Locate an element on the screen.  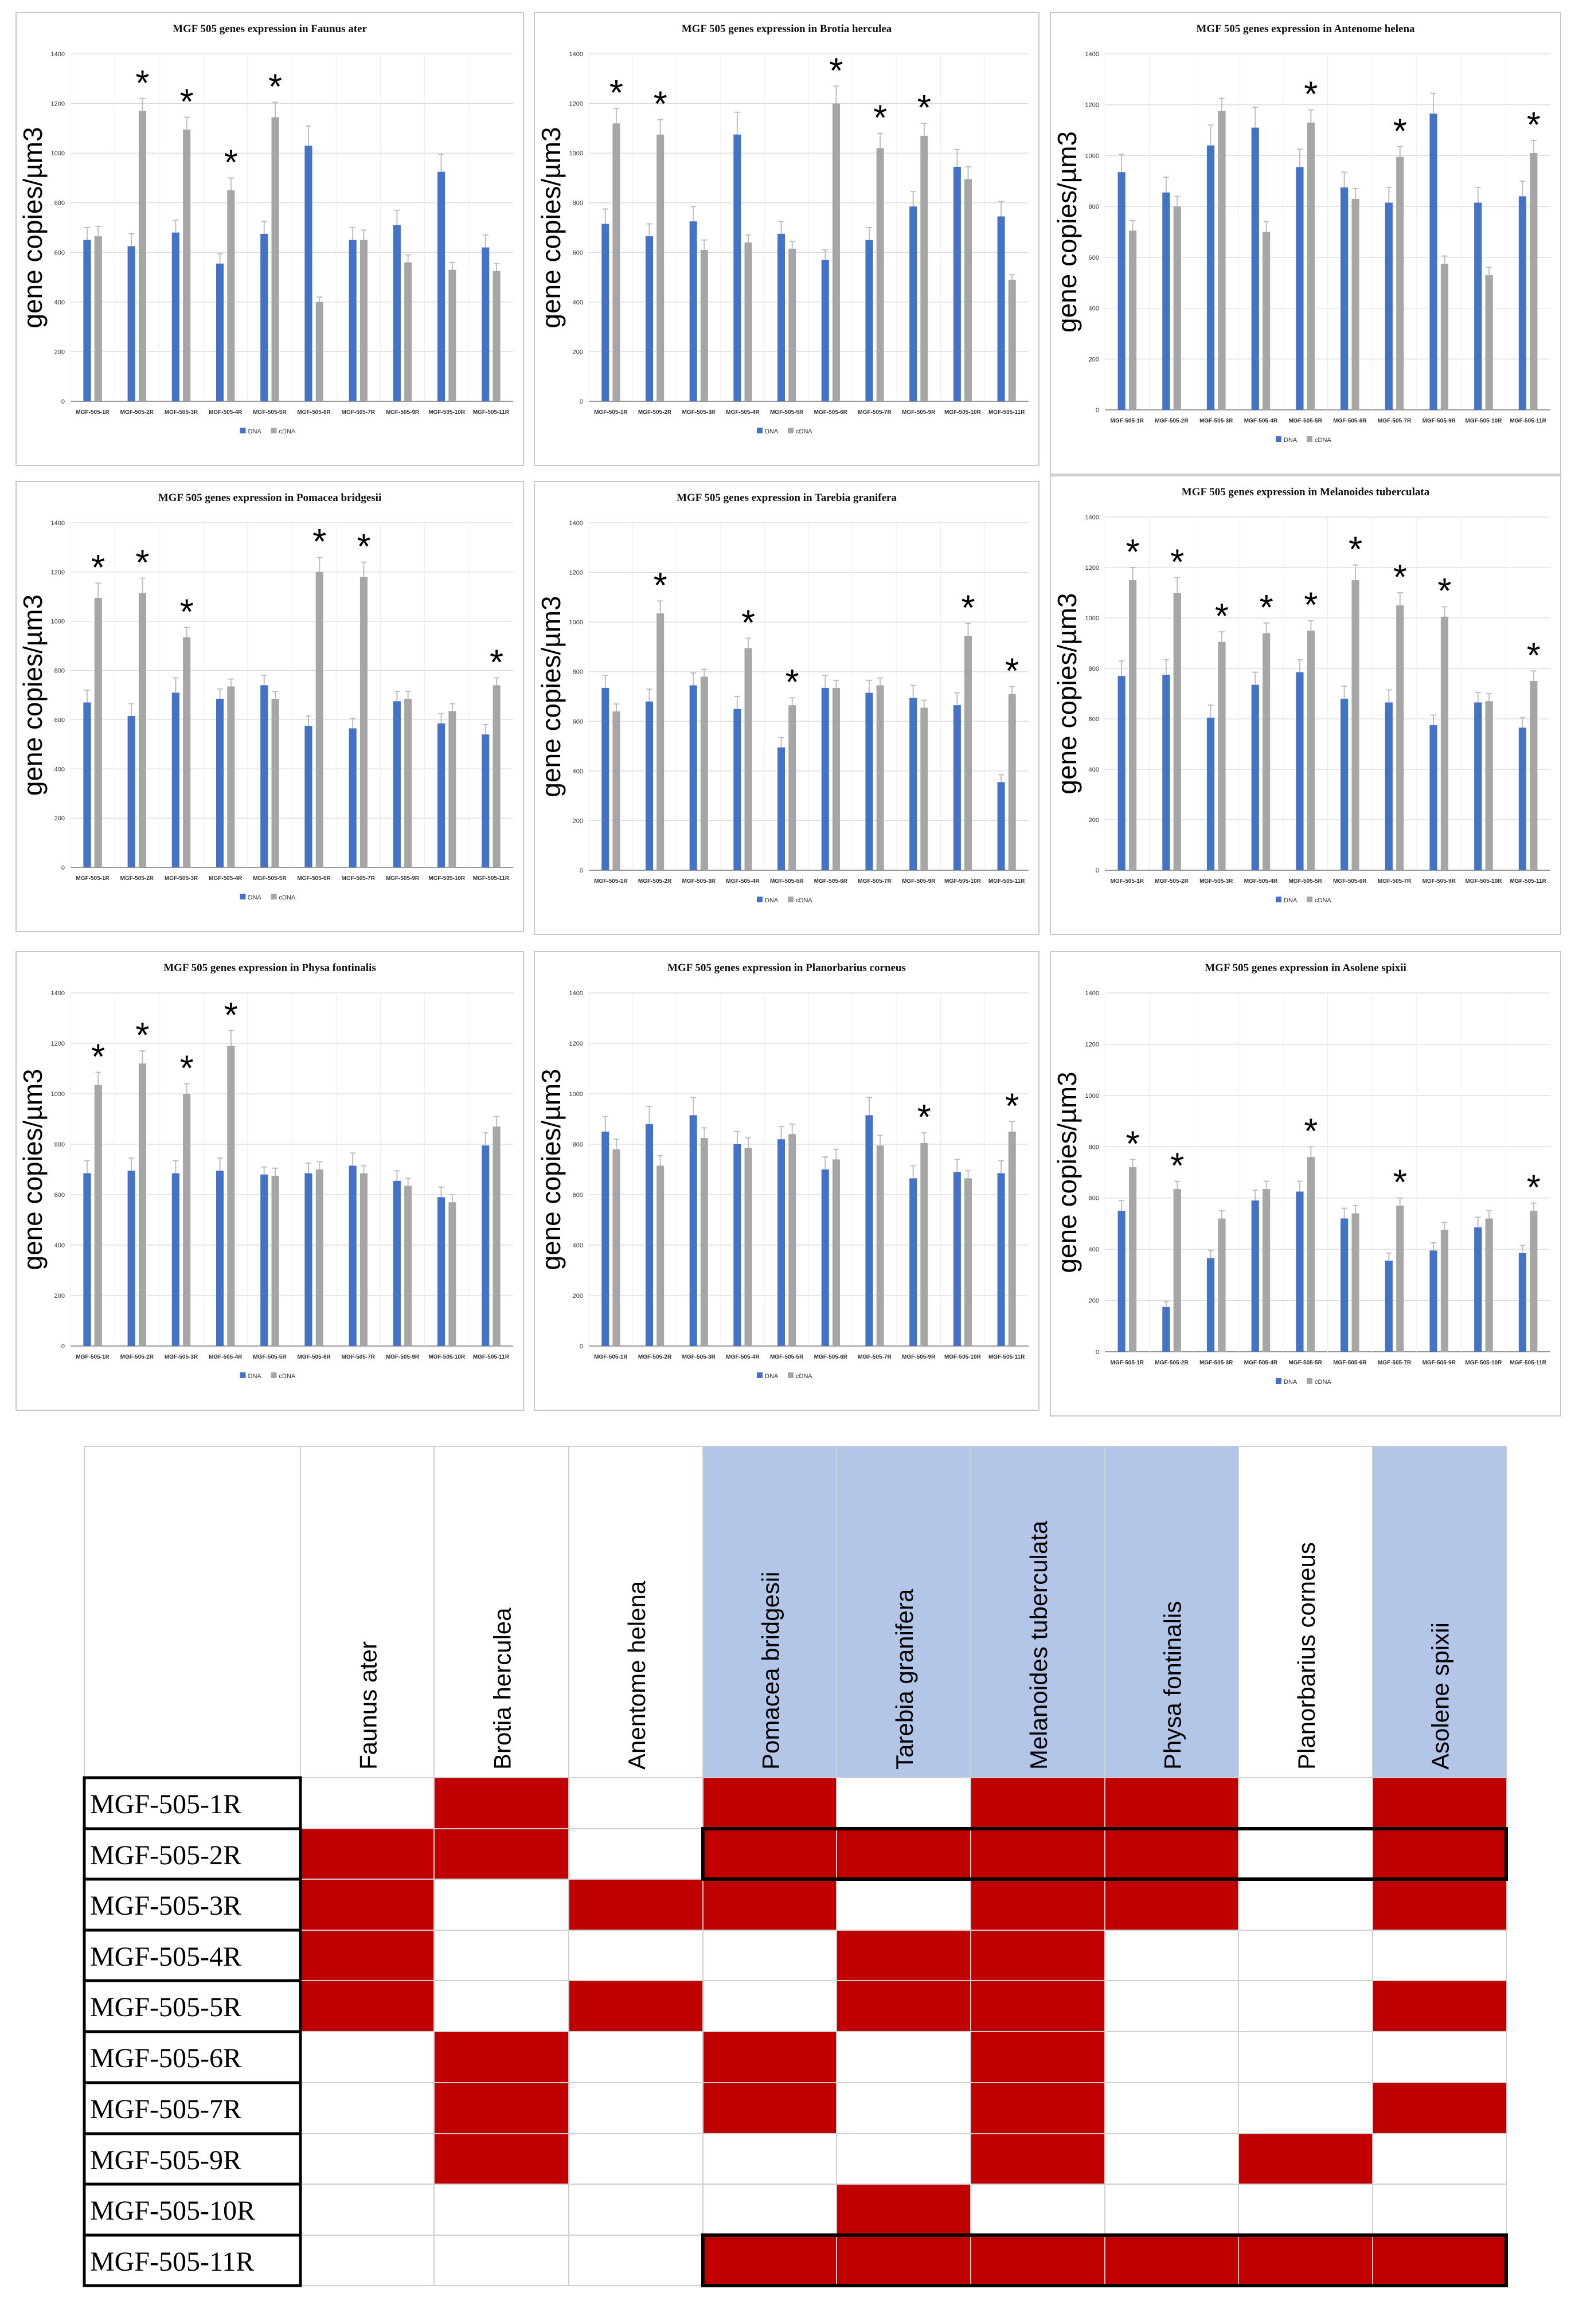
xtick-label: MGF-505-6R is located at coordinates (314, 412).